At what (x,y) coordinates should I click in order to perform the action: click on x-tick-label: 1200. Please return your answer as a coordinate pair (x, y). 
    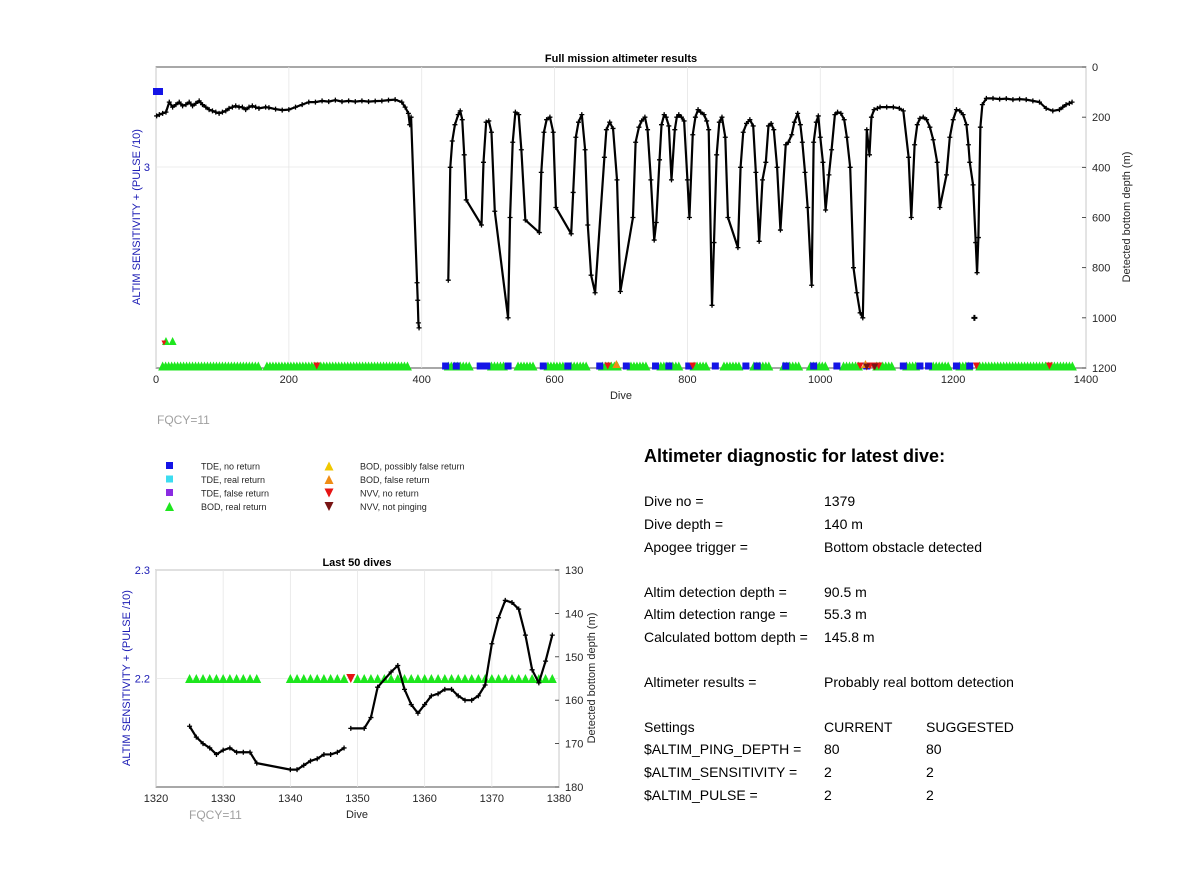
    Looking at the image, I should click on (953, 380).